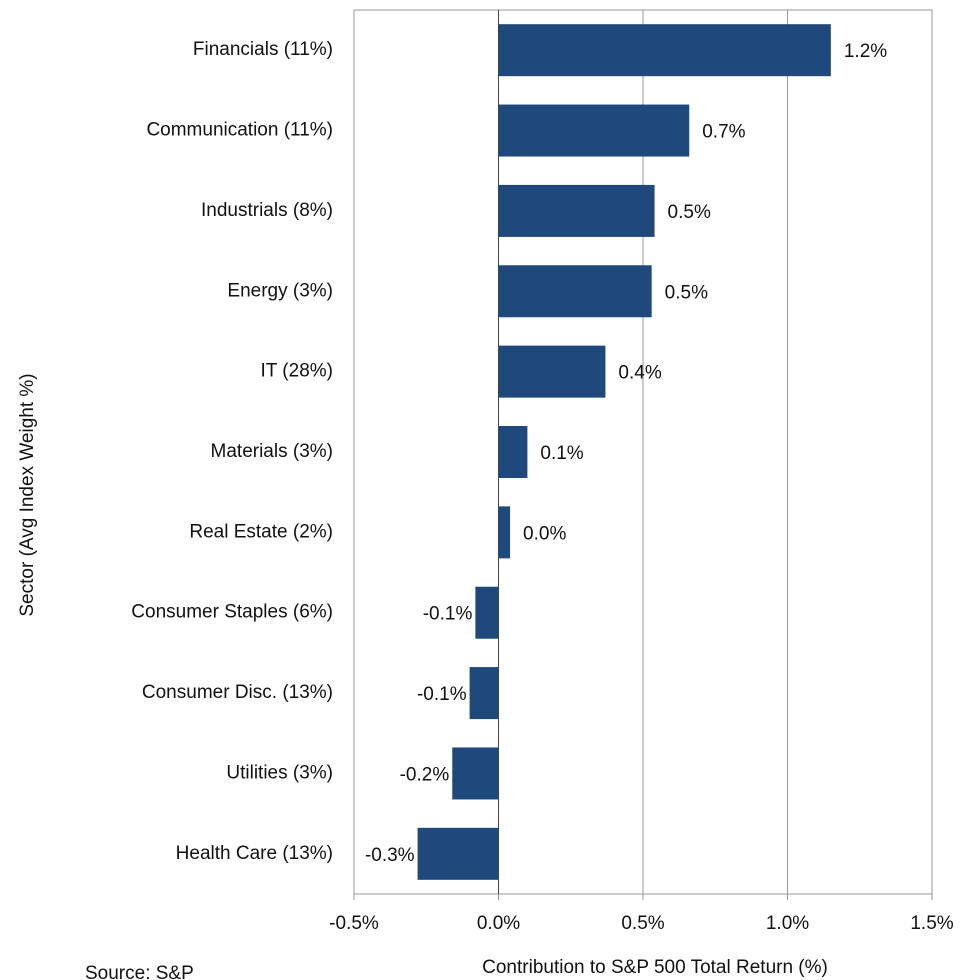 This screenshot has width=964, height=980. Describe the element at coordinates (267, 210) in the screenshot. I see `y-tick-label: Industrials (8%)` at that location.